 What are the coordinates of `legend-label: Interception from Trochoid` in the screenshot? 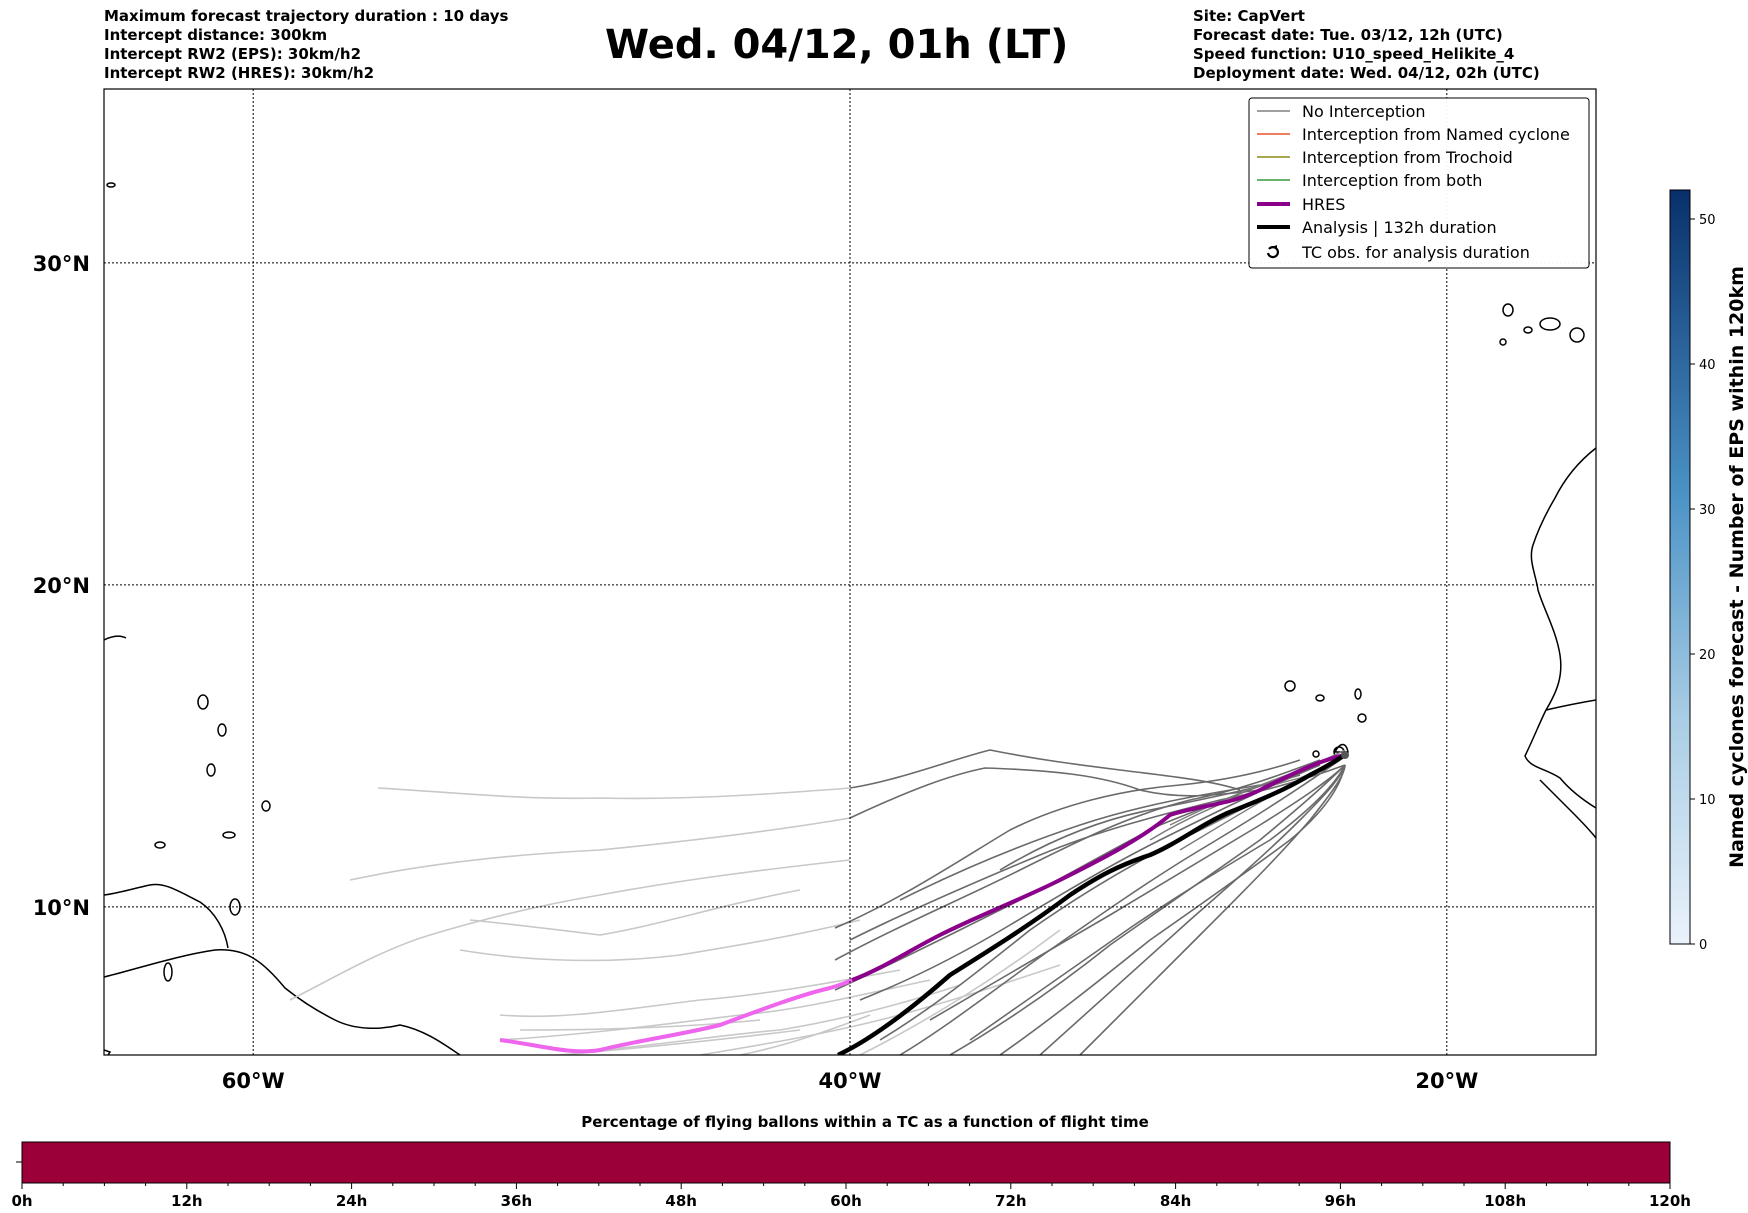 It's located at (1407, 157).